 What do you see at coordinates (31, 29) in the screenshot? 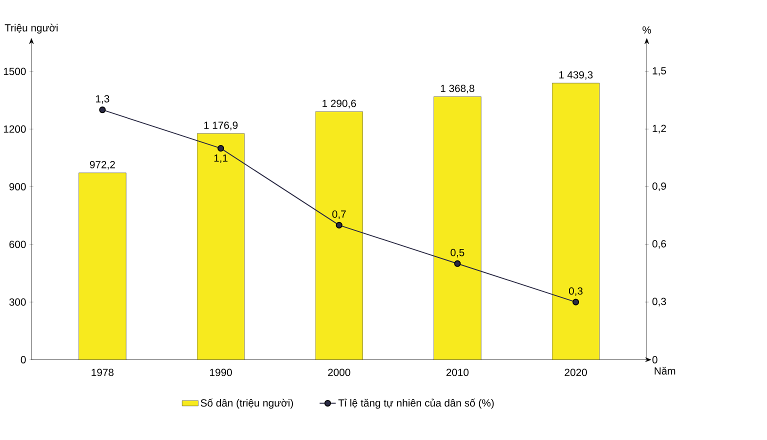
I see `y-axis-title: Triệu người` at bounding box center [31, 29].